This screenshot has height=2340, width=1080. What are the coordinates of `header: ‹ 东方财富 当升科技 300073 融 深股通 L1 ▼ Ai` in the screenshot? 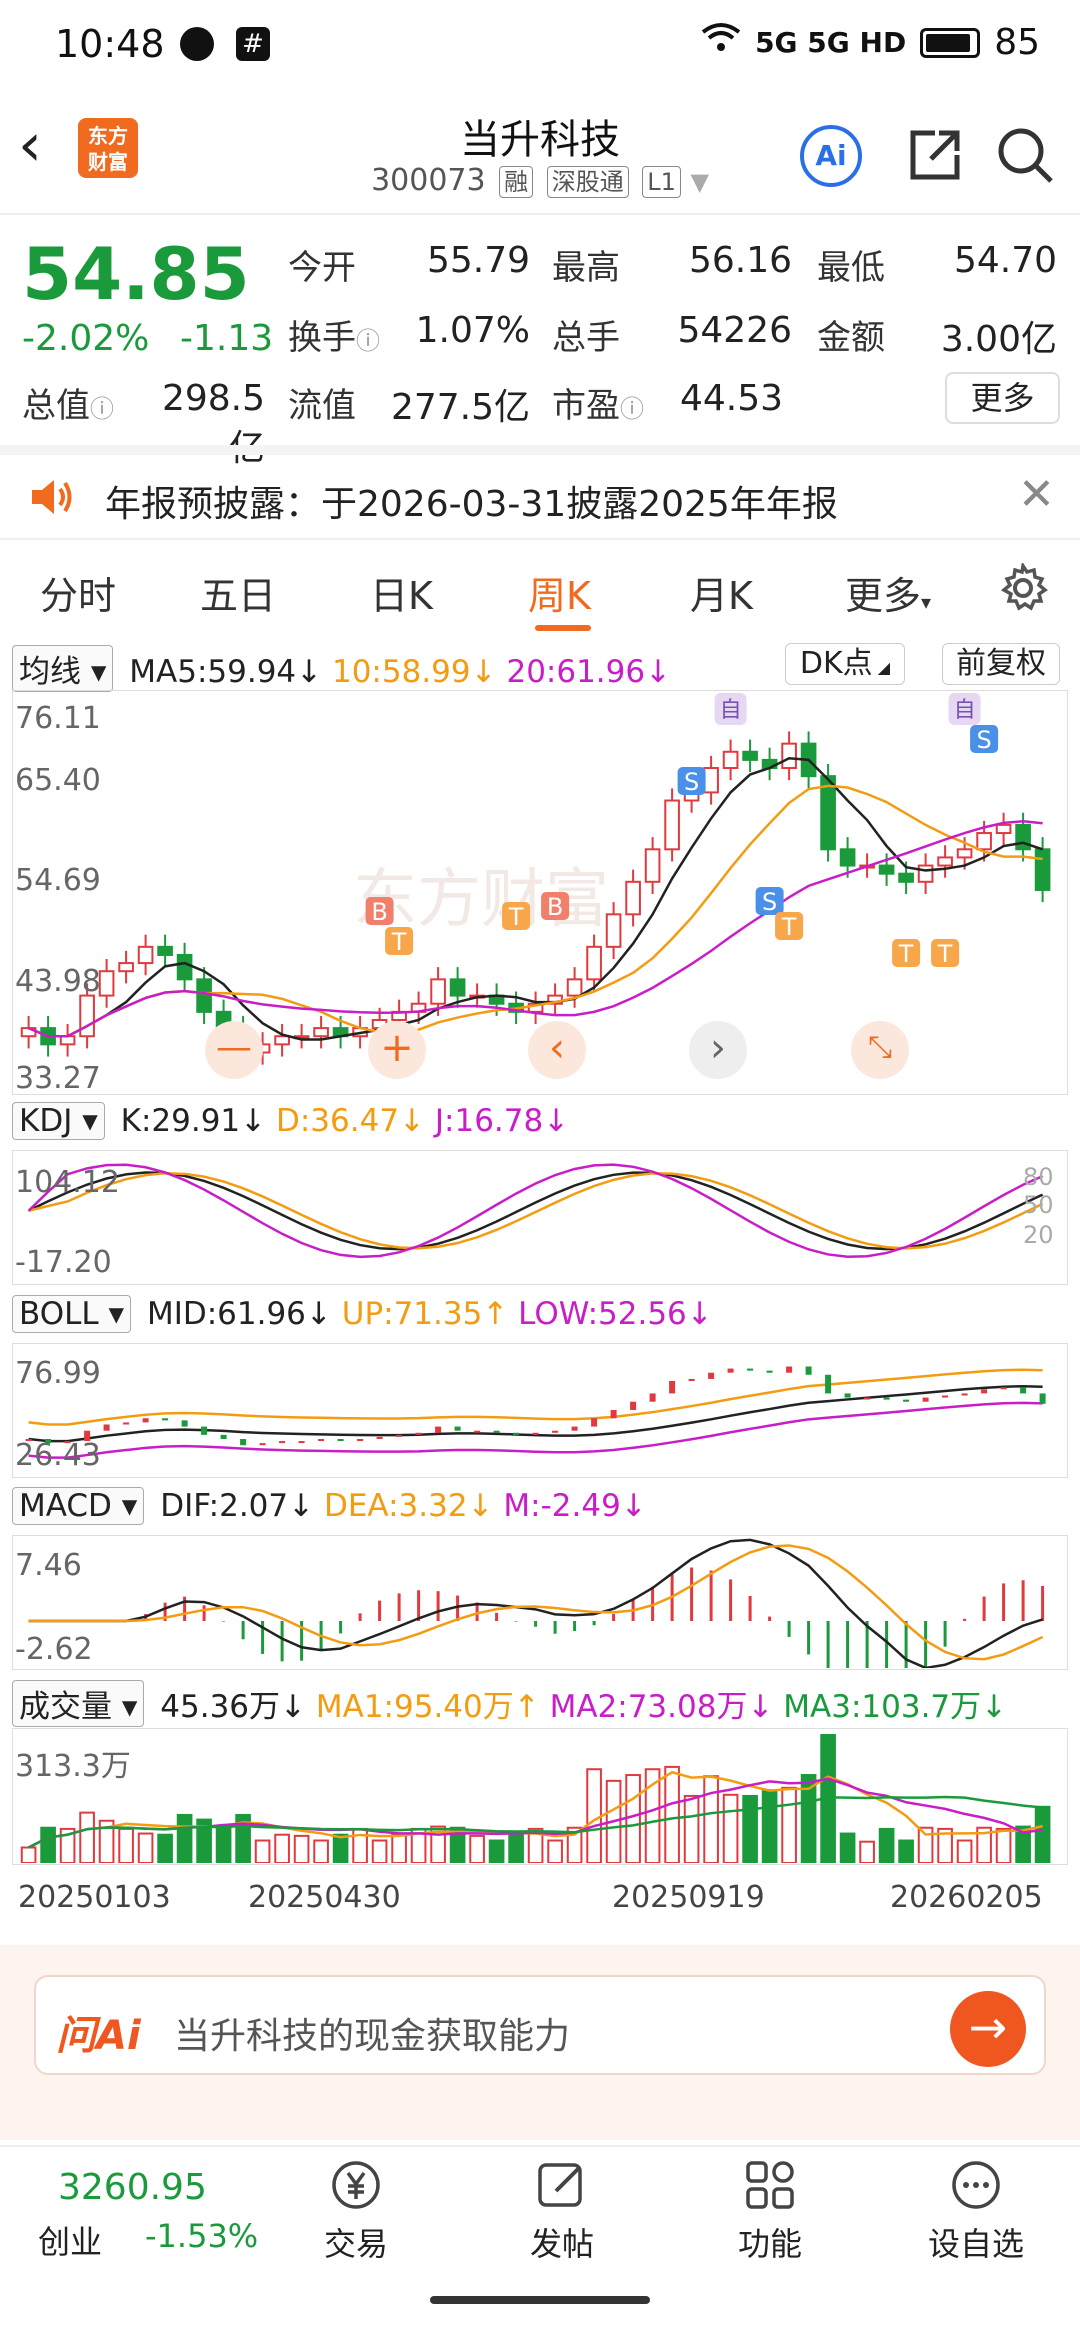 It's located at (540, 152).